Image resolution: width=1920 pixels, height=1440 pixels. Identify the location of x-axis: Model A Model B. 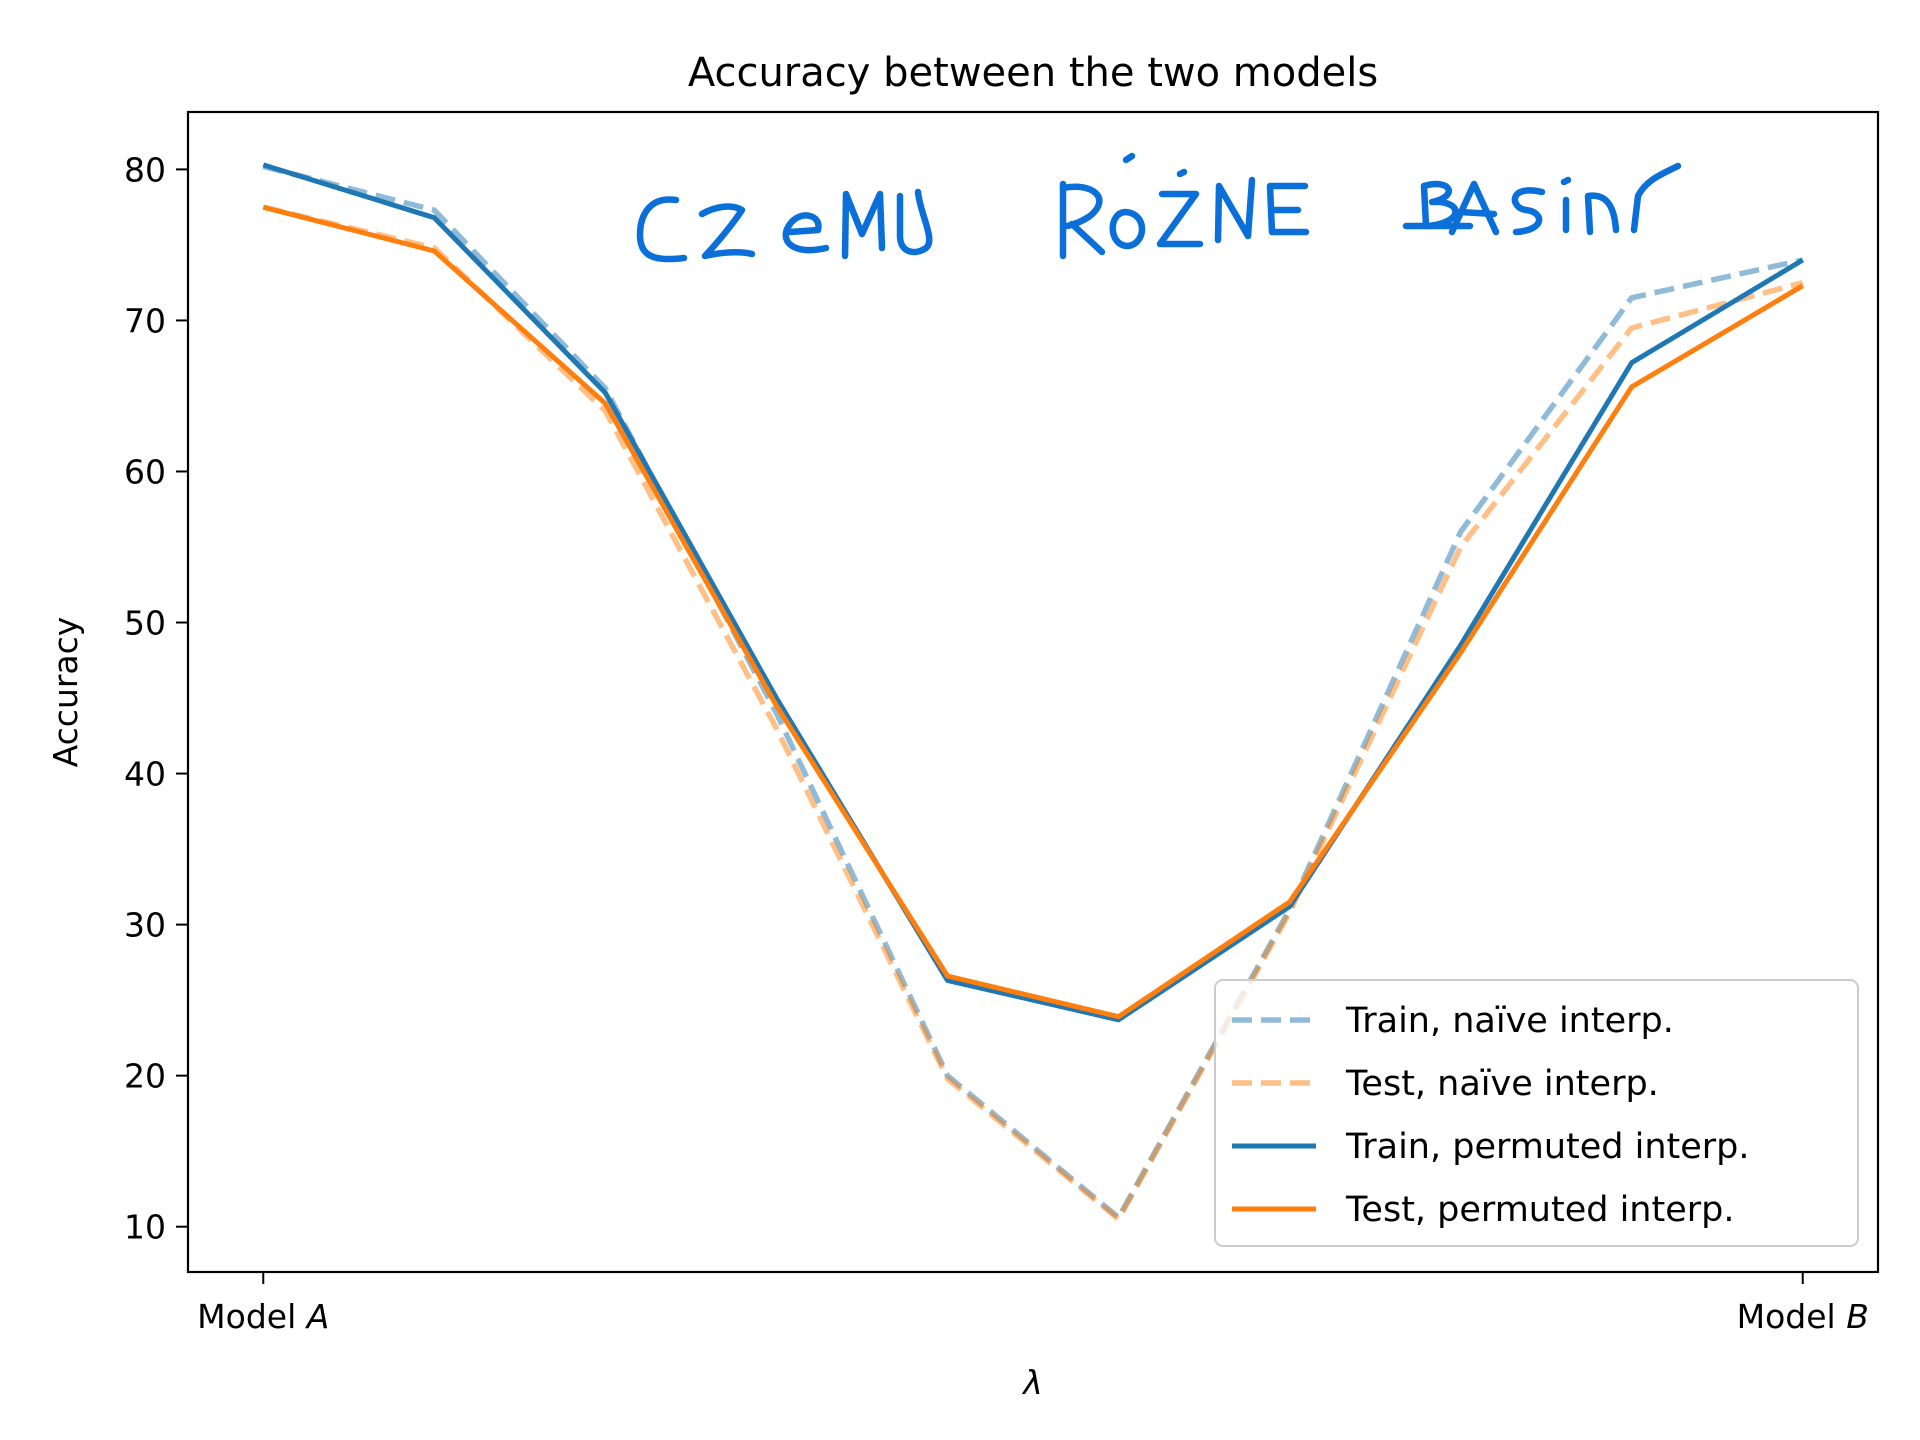
(1033, 1304).